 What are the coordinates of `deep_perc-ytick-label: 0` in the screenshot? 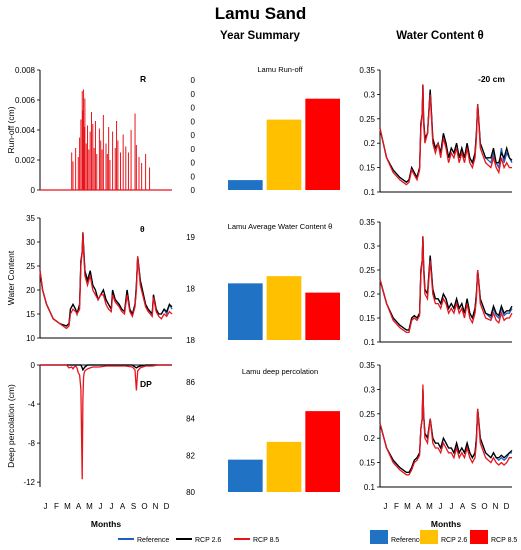 It's located at (33, 365).